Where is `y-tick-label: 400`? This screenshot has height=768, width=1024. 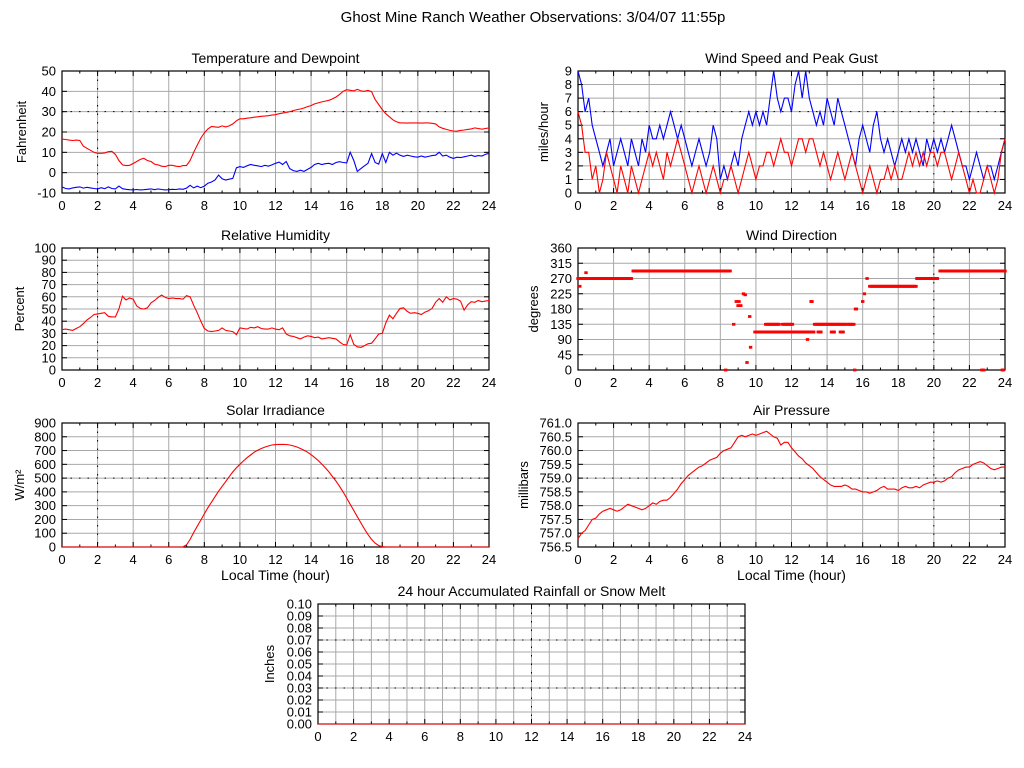
y-tick-label: 400 is located at coordinates (45, 491).